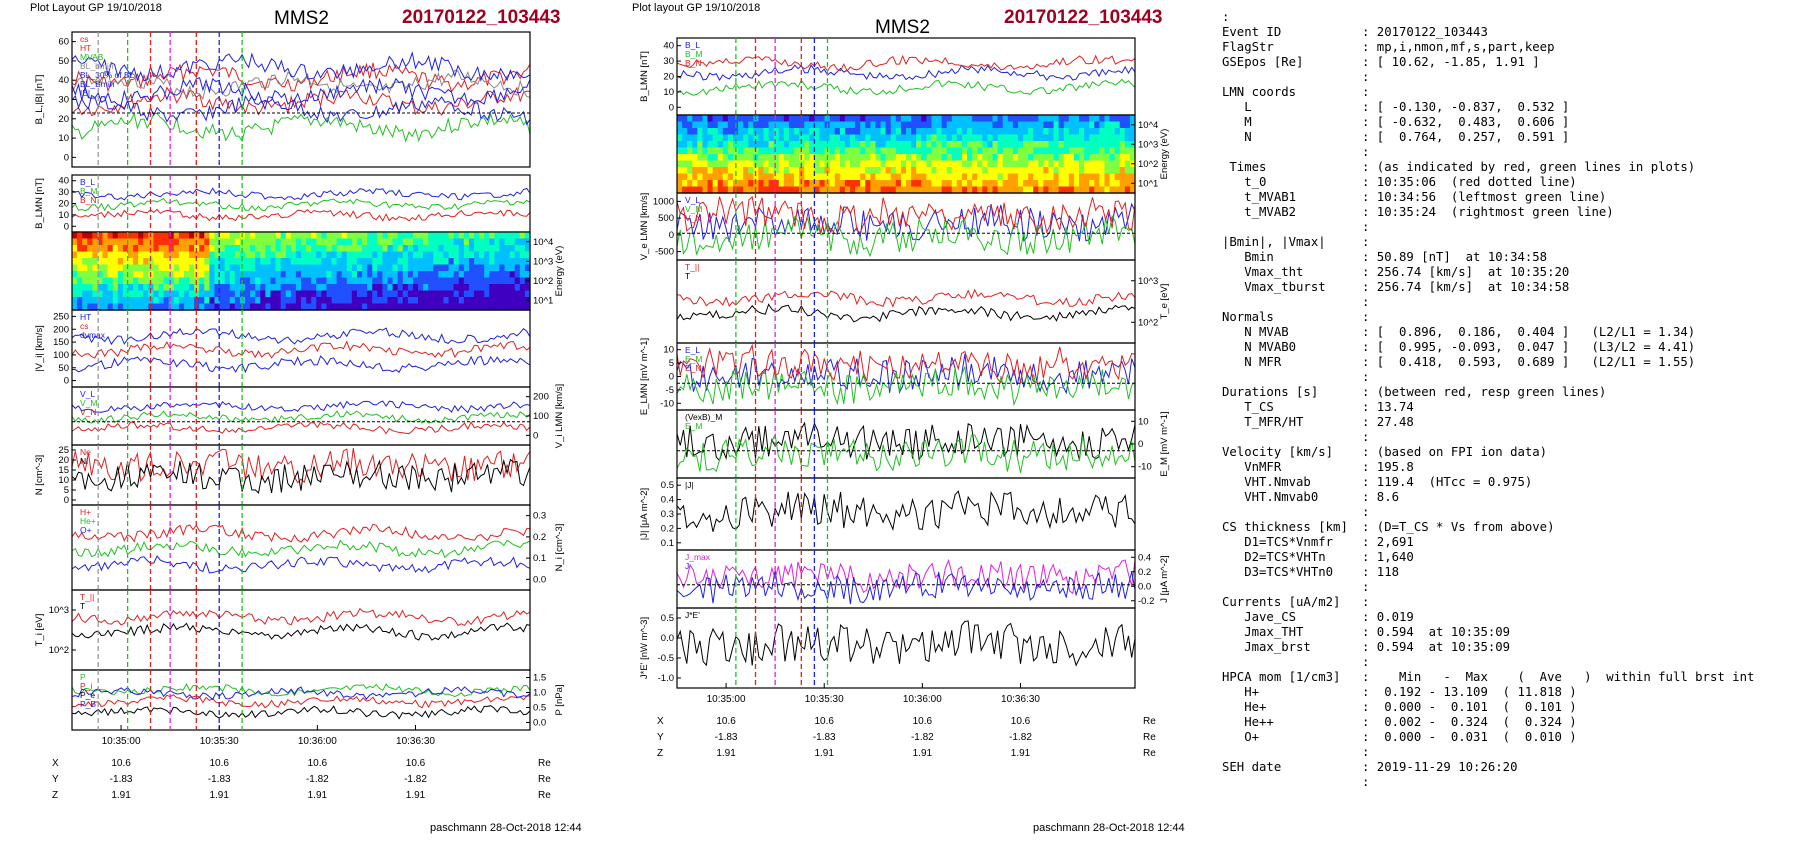 Image resolution: width=1804 pixels, height=841 pixels. What do you see at coordinates (1488, 617) in the screenshot?
I see `info-line: Jave_CS: 0.019` at bounding box center [1488, 617].